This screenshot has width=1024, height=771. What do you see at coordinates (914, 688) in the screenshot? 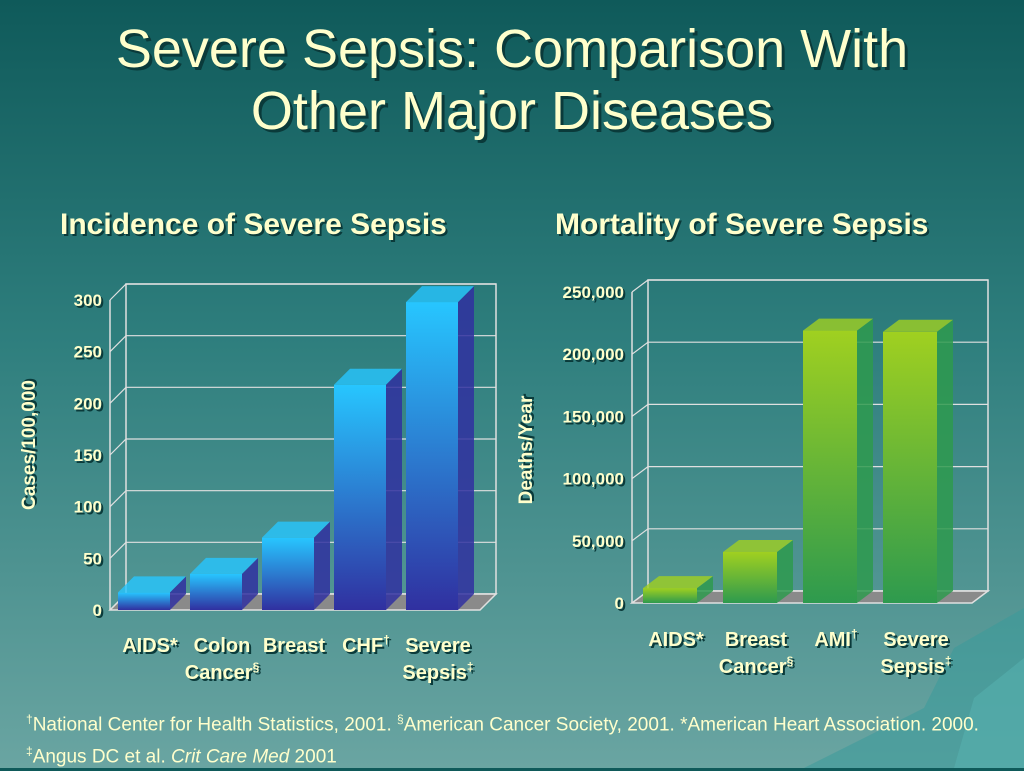
I see `decorative-shapes` at bounding box center [914, 688].